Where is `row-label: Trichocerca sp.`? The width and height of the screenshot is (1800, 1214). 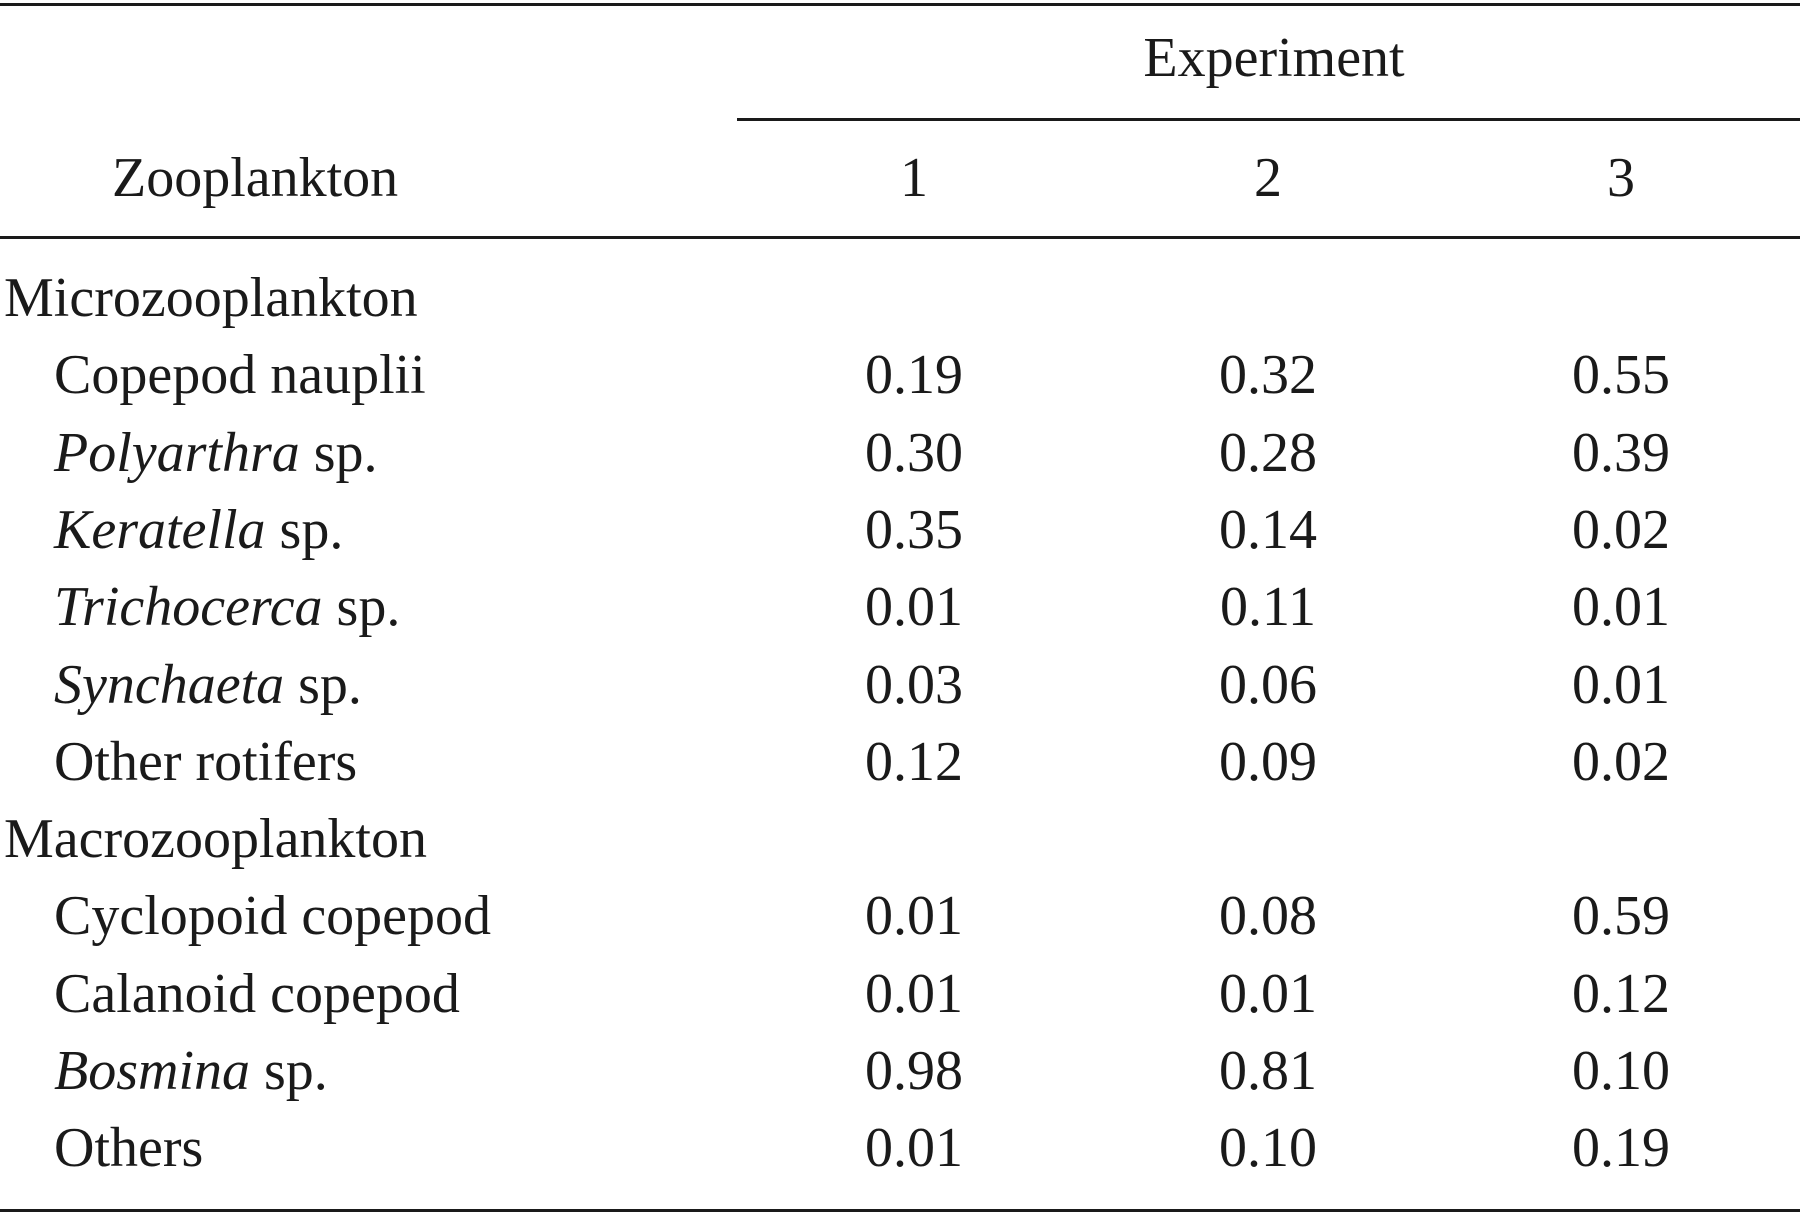
row-label: Trichocerca sp. is located at coordinates (227, 607).